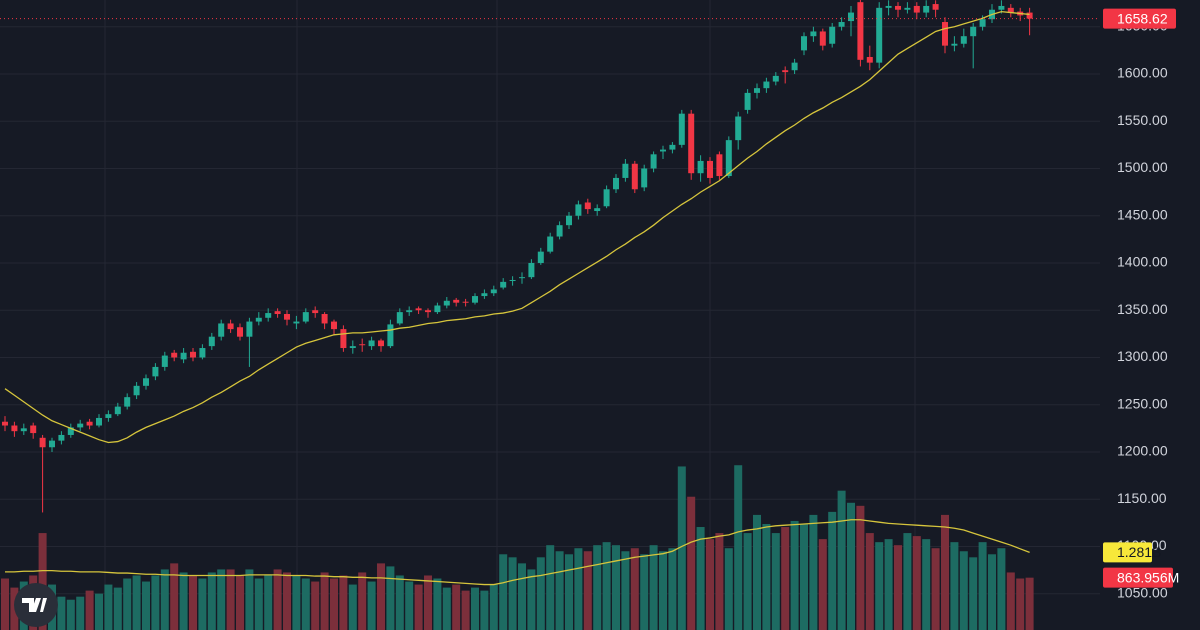 The width and height of the screenshot is (1200, 630). What do you see at coordinates (1142, 73) in the screenshot?
I see `y-tick-label: 1600.00` at bounding box center [1142, 73].